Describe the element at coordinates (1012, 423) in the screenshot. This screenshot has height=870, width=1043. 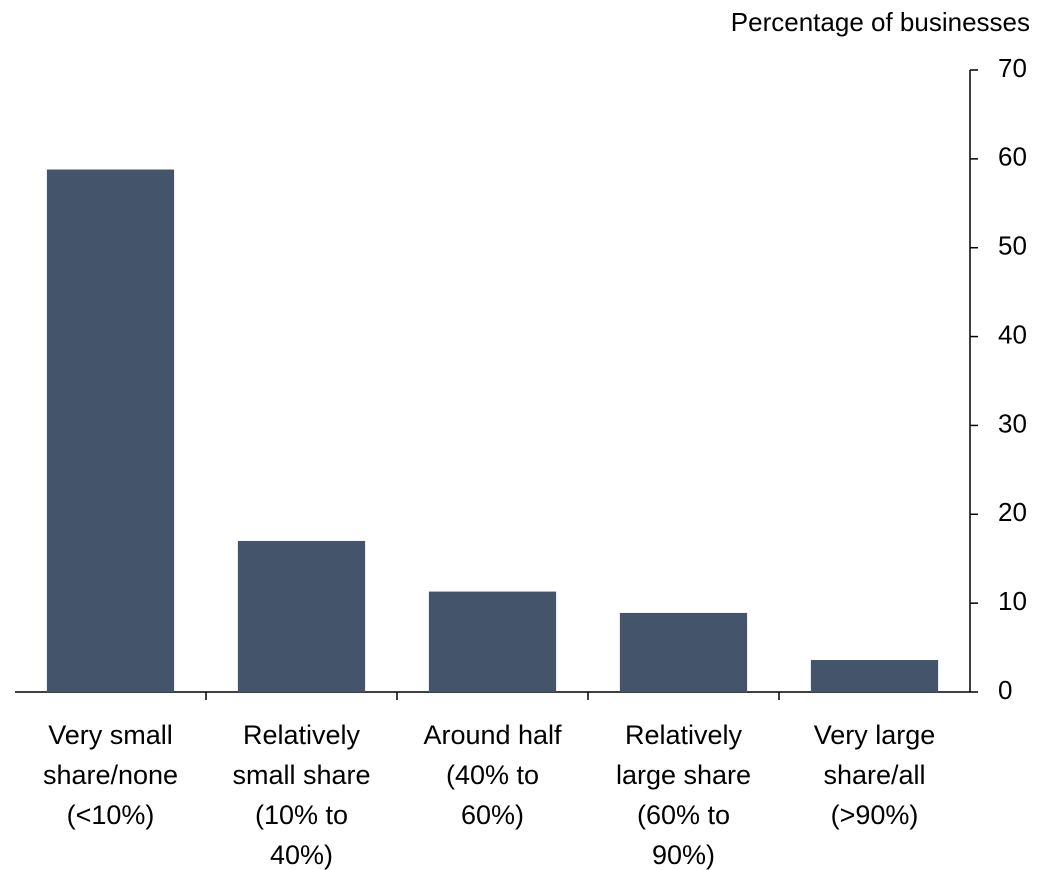
I see `y-tick-label: 30` at that location.